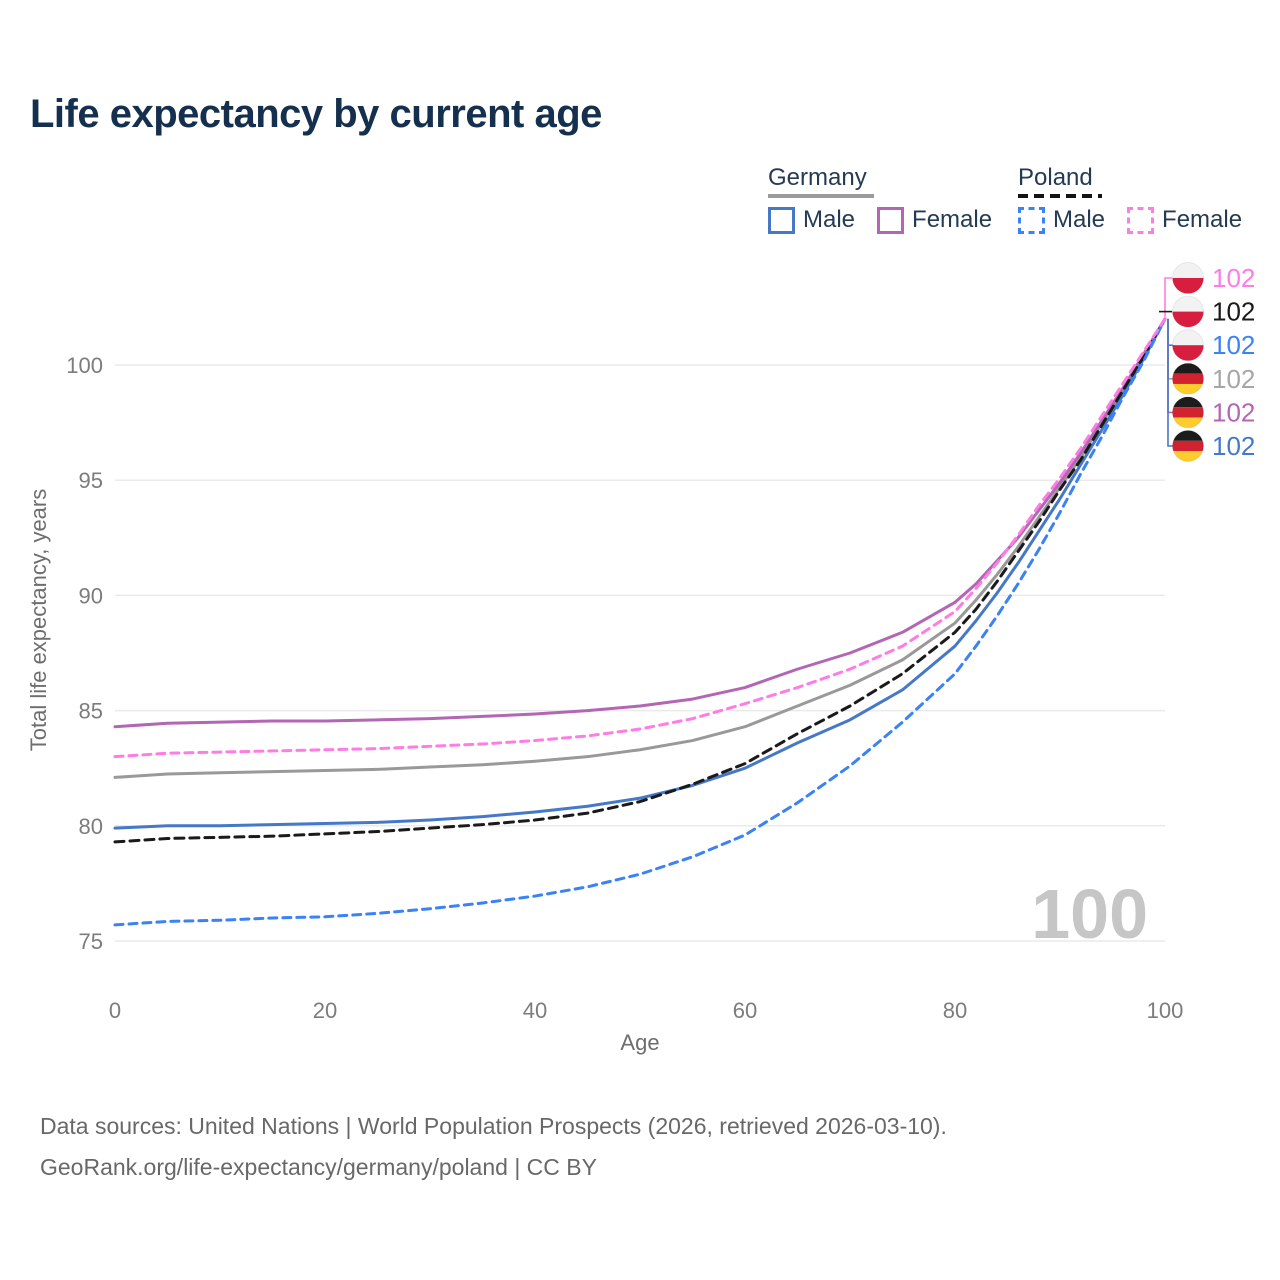 This screenshot has width=1280, height=1280. I want to click on y-tick-label: 85, so click(91, 711).